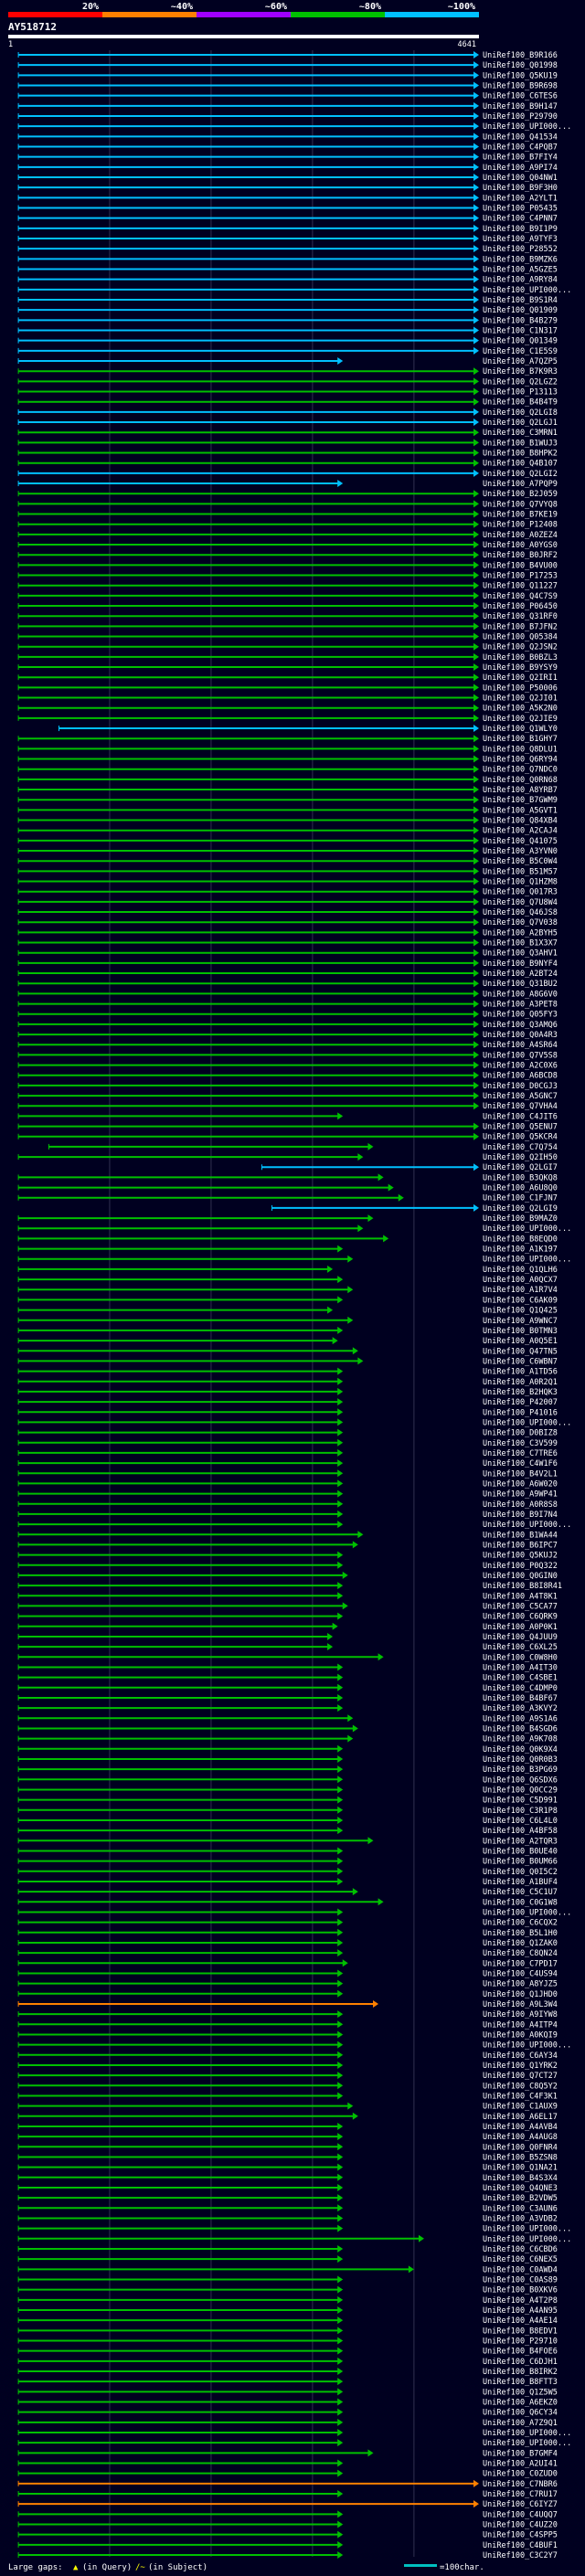 This screenshot has width=585, height=2576. What do you see at coordinates (287, 1177) in the screenshot?
I see `hit-row: UniRef100_B3QKQ8` at bounding box center [287, 1177].